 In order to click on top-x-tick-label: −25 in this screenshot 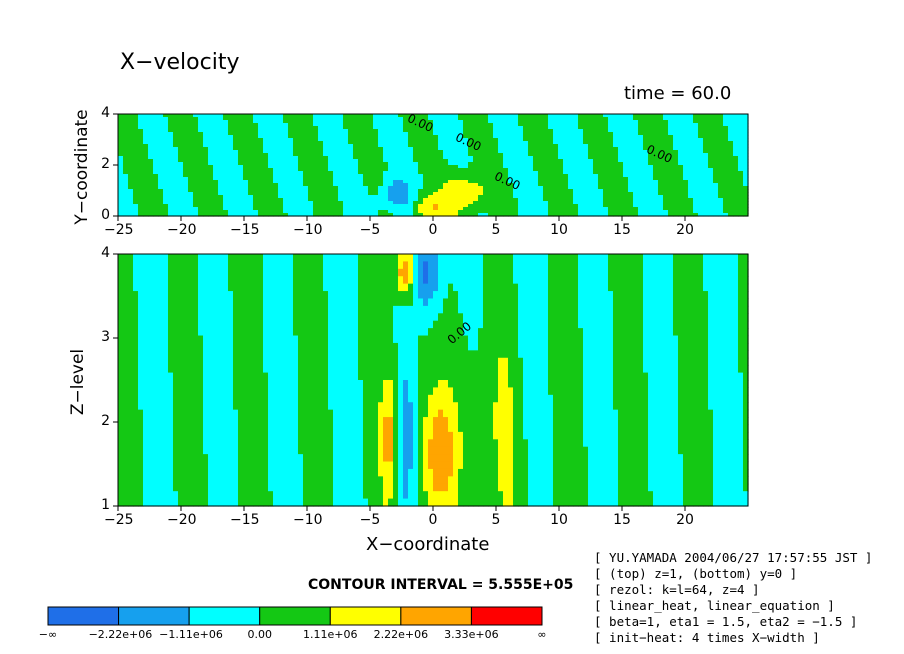, I will do `click(119, 230)`.